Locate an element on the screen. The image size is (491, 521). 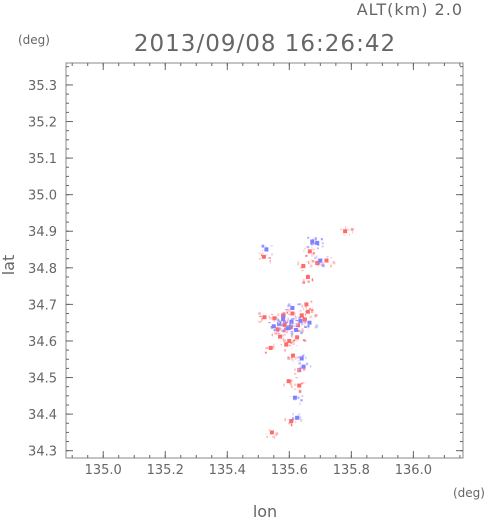
y-tick-label: 34.9 is located at coordinates (42, 232).